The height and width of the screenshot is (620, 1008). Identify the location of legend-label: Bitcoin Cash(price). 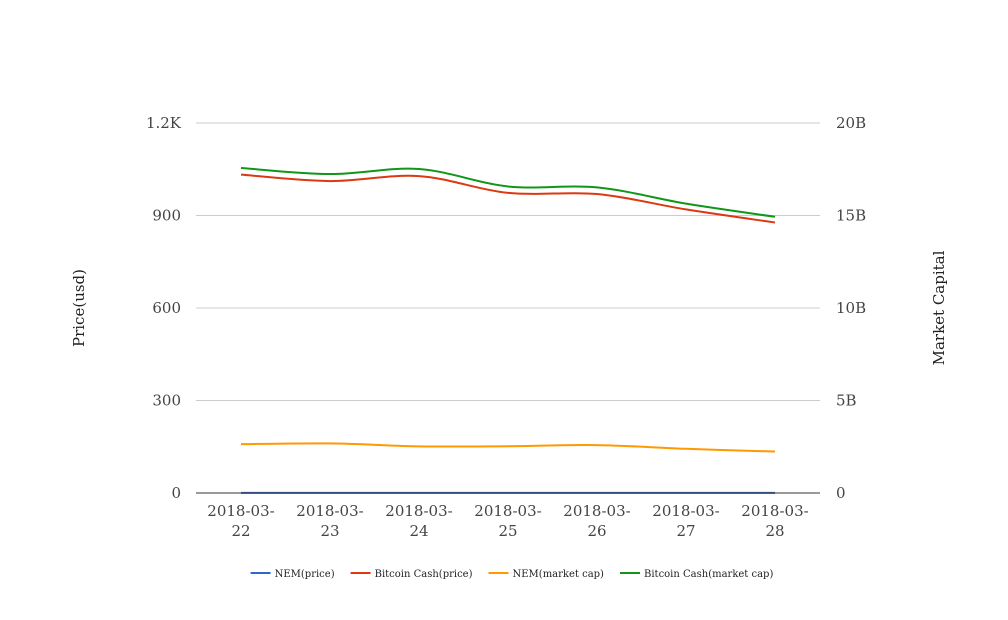
(424, 574).